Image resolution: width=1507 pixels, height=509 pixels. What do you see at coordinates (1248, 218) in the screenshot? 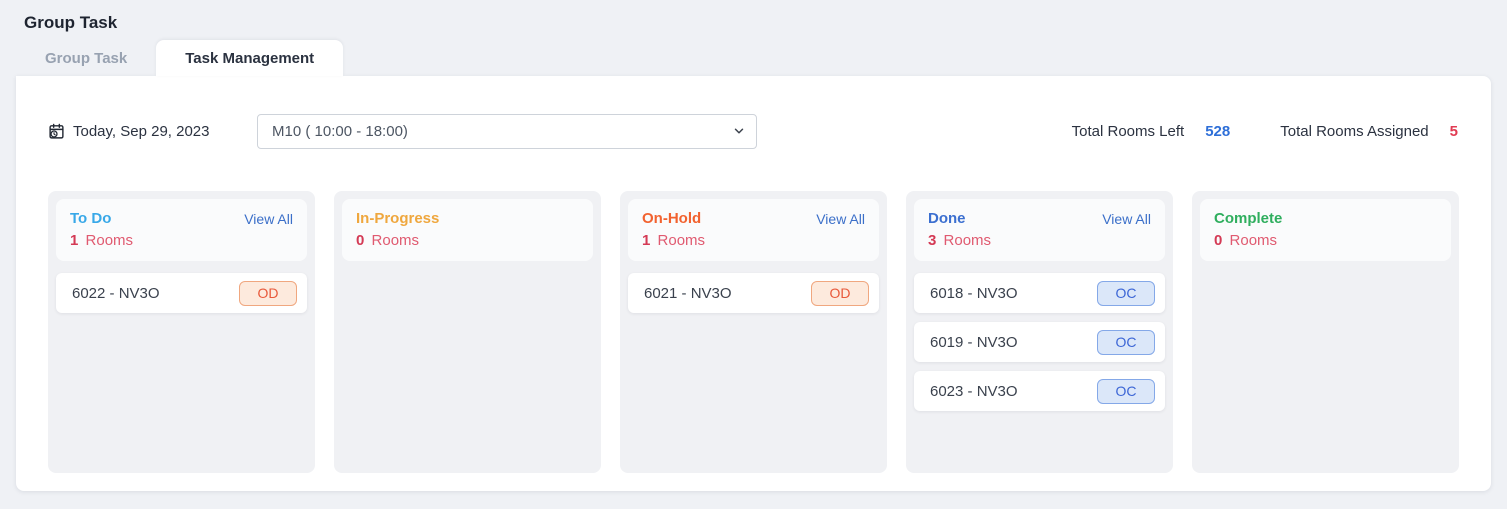
I see `column-title: Complete` at bounding box center [1248, 218].